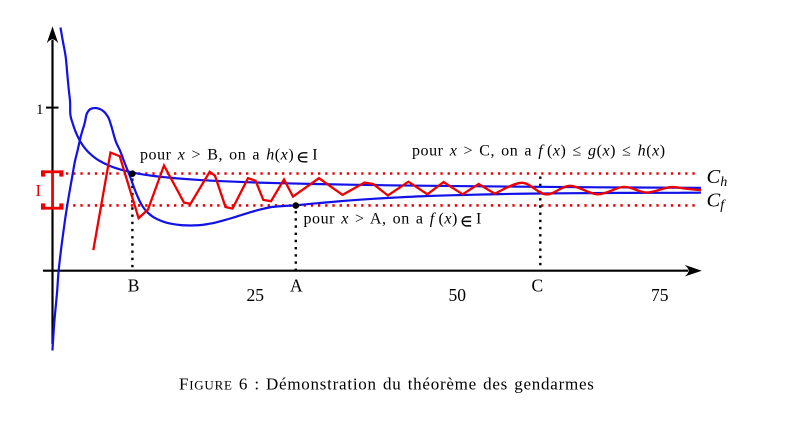 Image resolution: width=785 pixels, height=436 pixels. What do you see at coordinates (538, 286) in the screenshot?
I see `svg-text: C` at bounding box center [538, 286].